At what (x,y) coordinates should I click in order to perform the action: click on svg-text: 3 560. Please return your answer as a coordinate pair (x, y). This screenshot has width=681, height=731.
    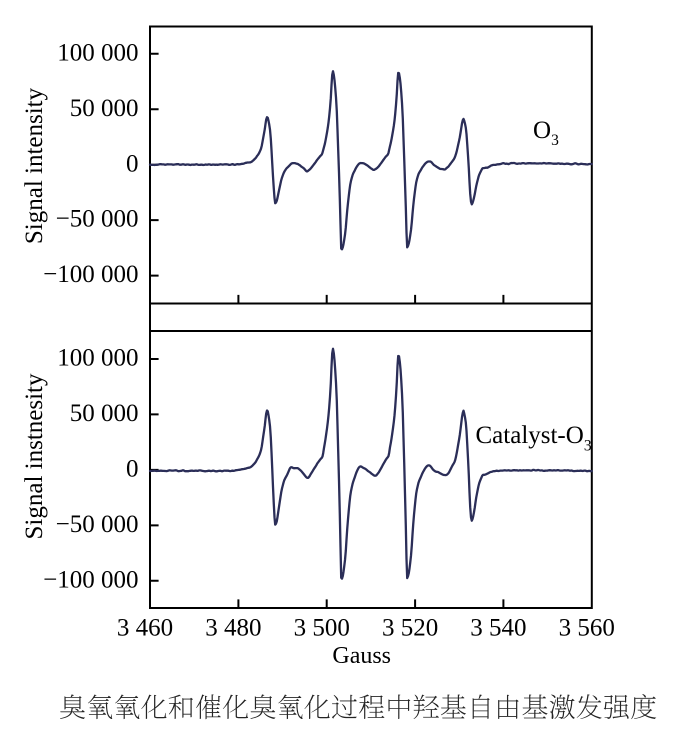
    Looking at the image, I should click on (587, 628).